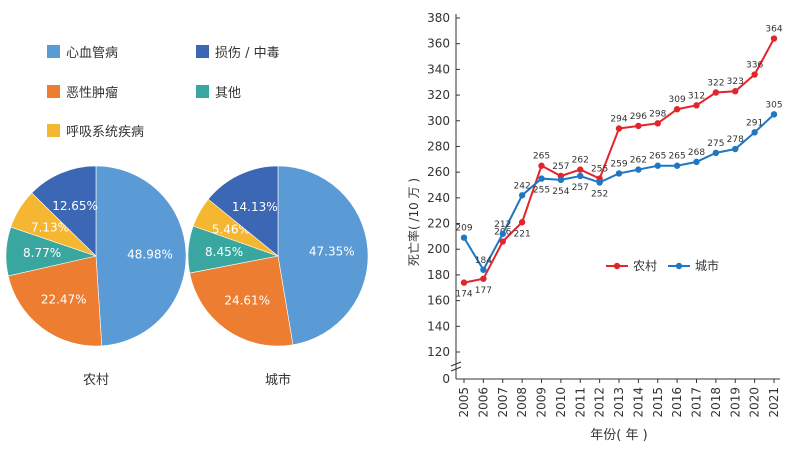 The image size is (806, 457). Describe the element at coordinates (599, 170) in the screenshot. I see `data-label-rural-2012: 255` at that location.